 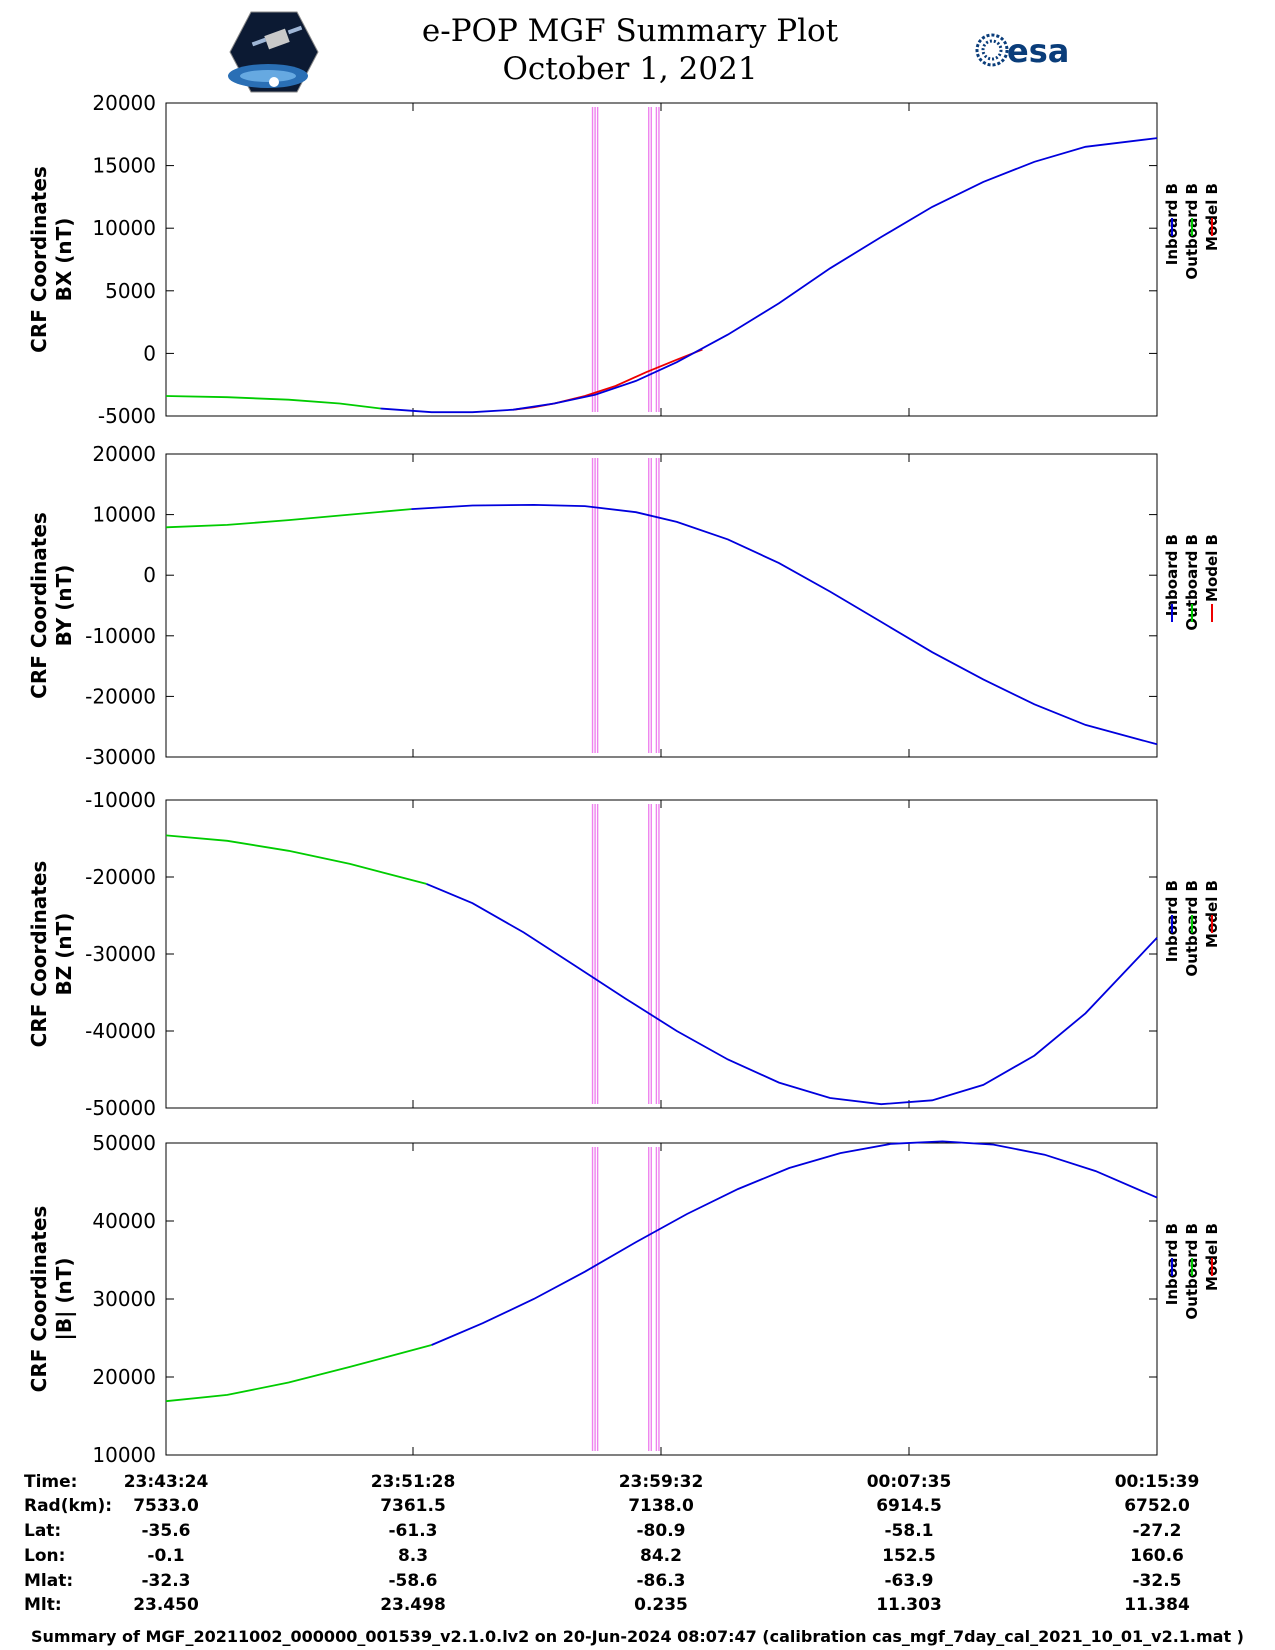 I want to click on ephemeris-value: 7138.0, so click(x=661, y=1506).